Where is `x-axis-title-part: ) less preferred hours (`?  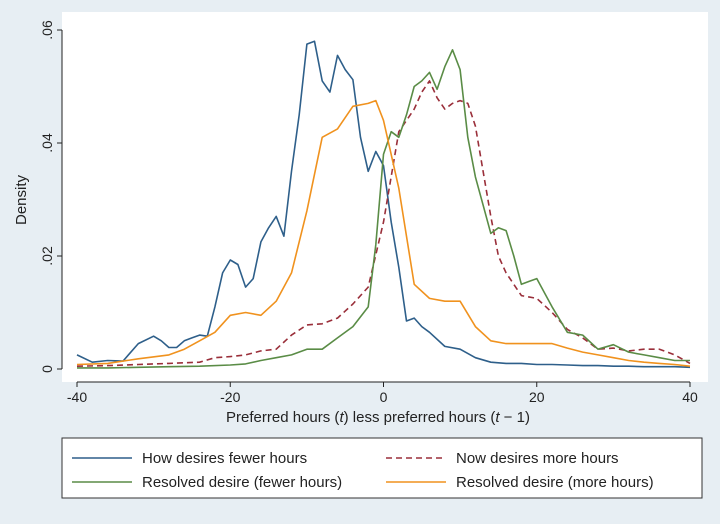 x-axis-title-part: ) less preferred hours ( is located at coordinates (420, 417).